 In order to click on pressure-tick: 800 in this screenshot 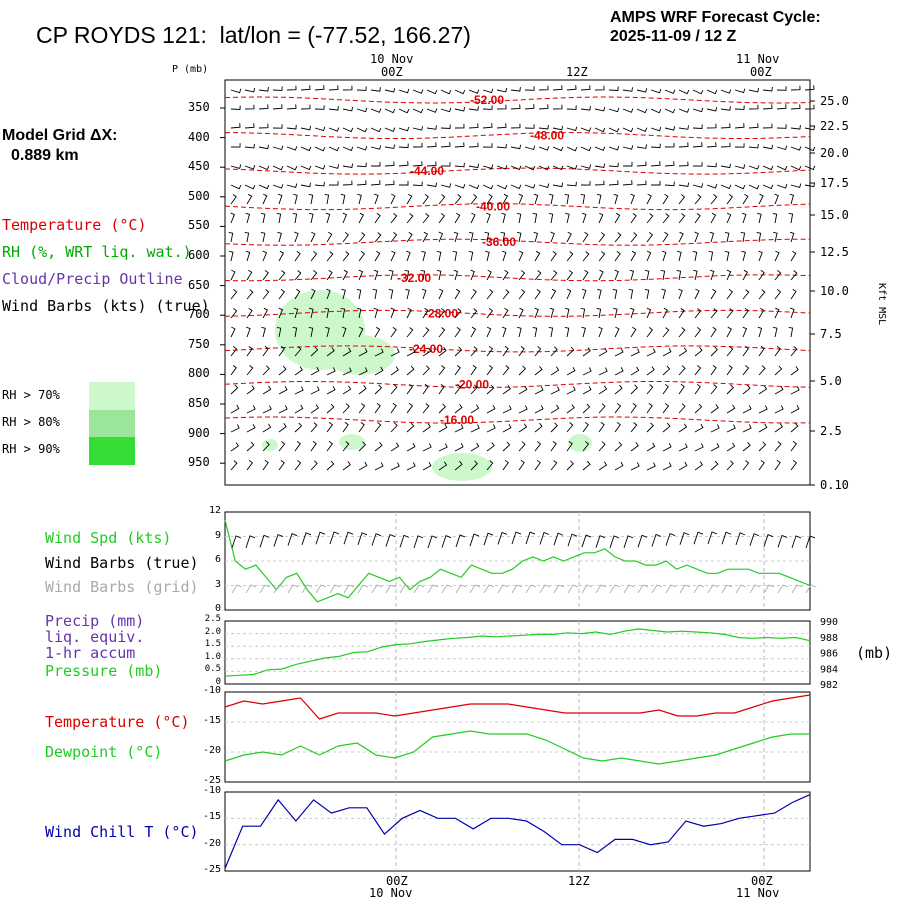, I will do `click(199, 373)`.